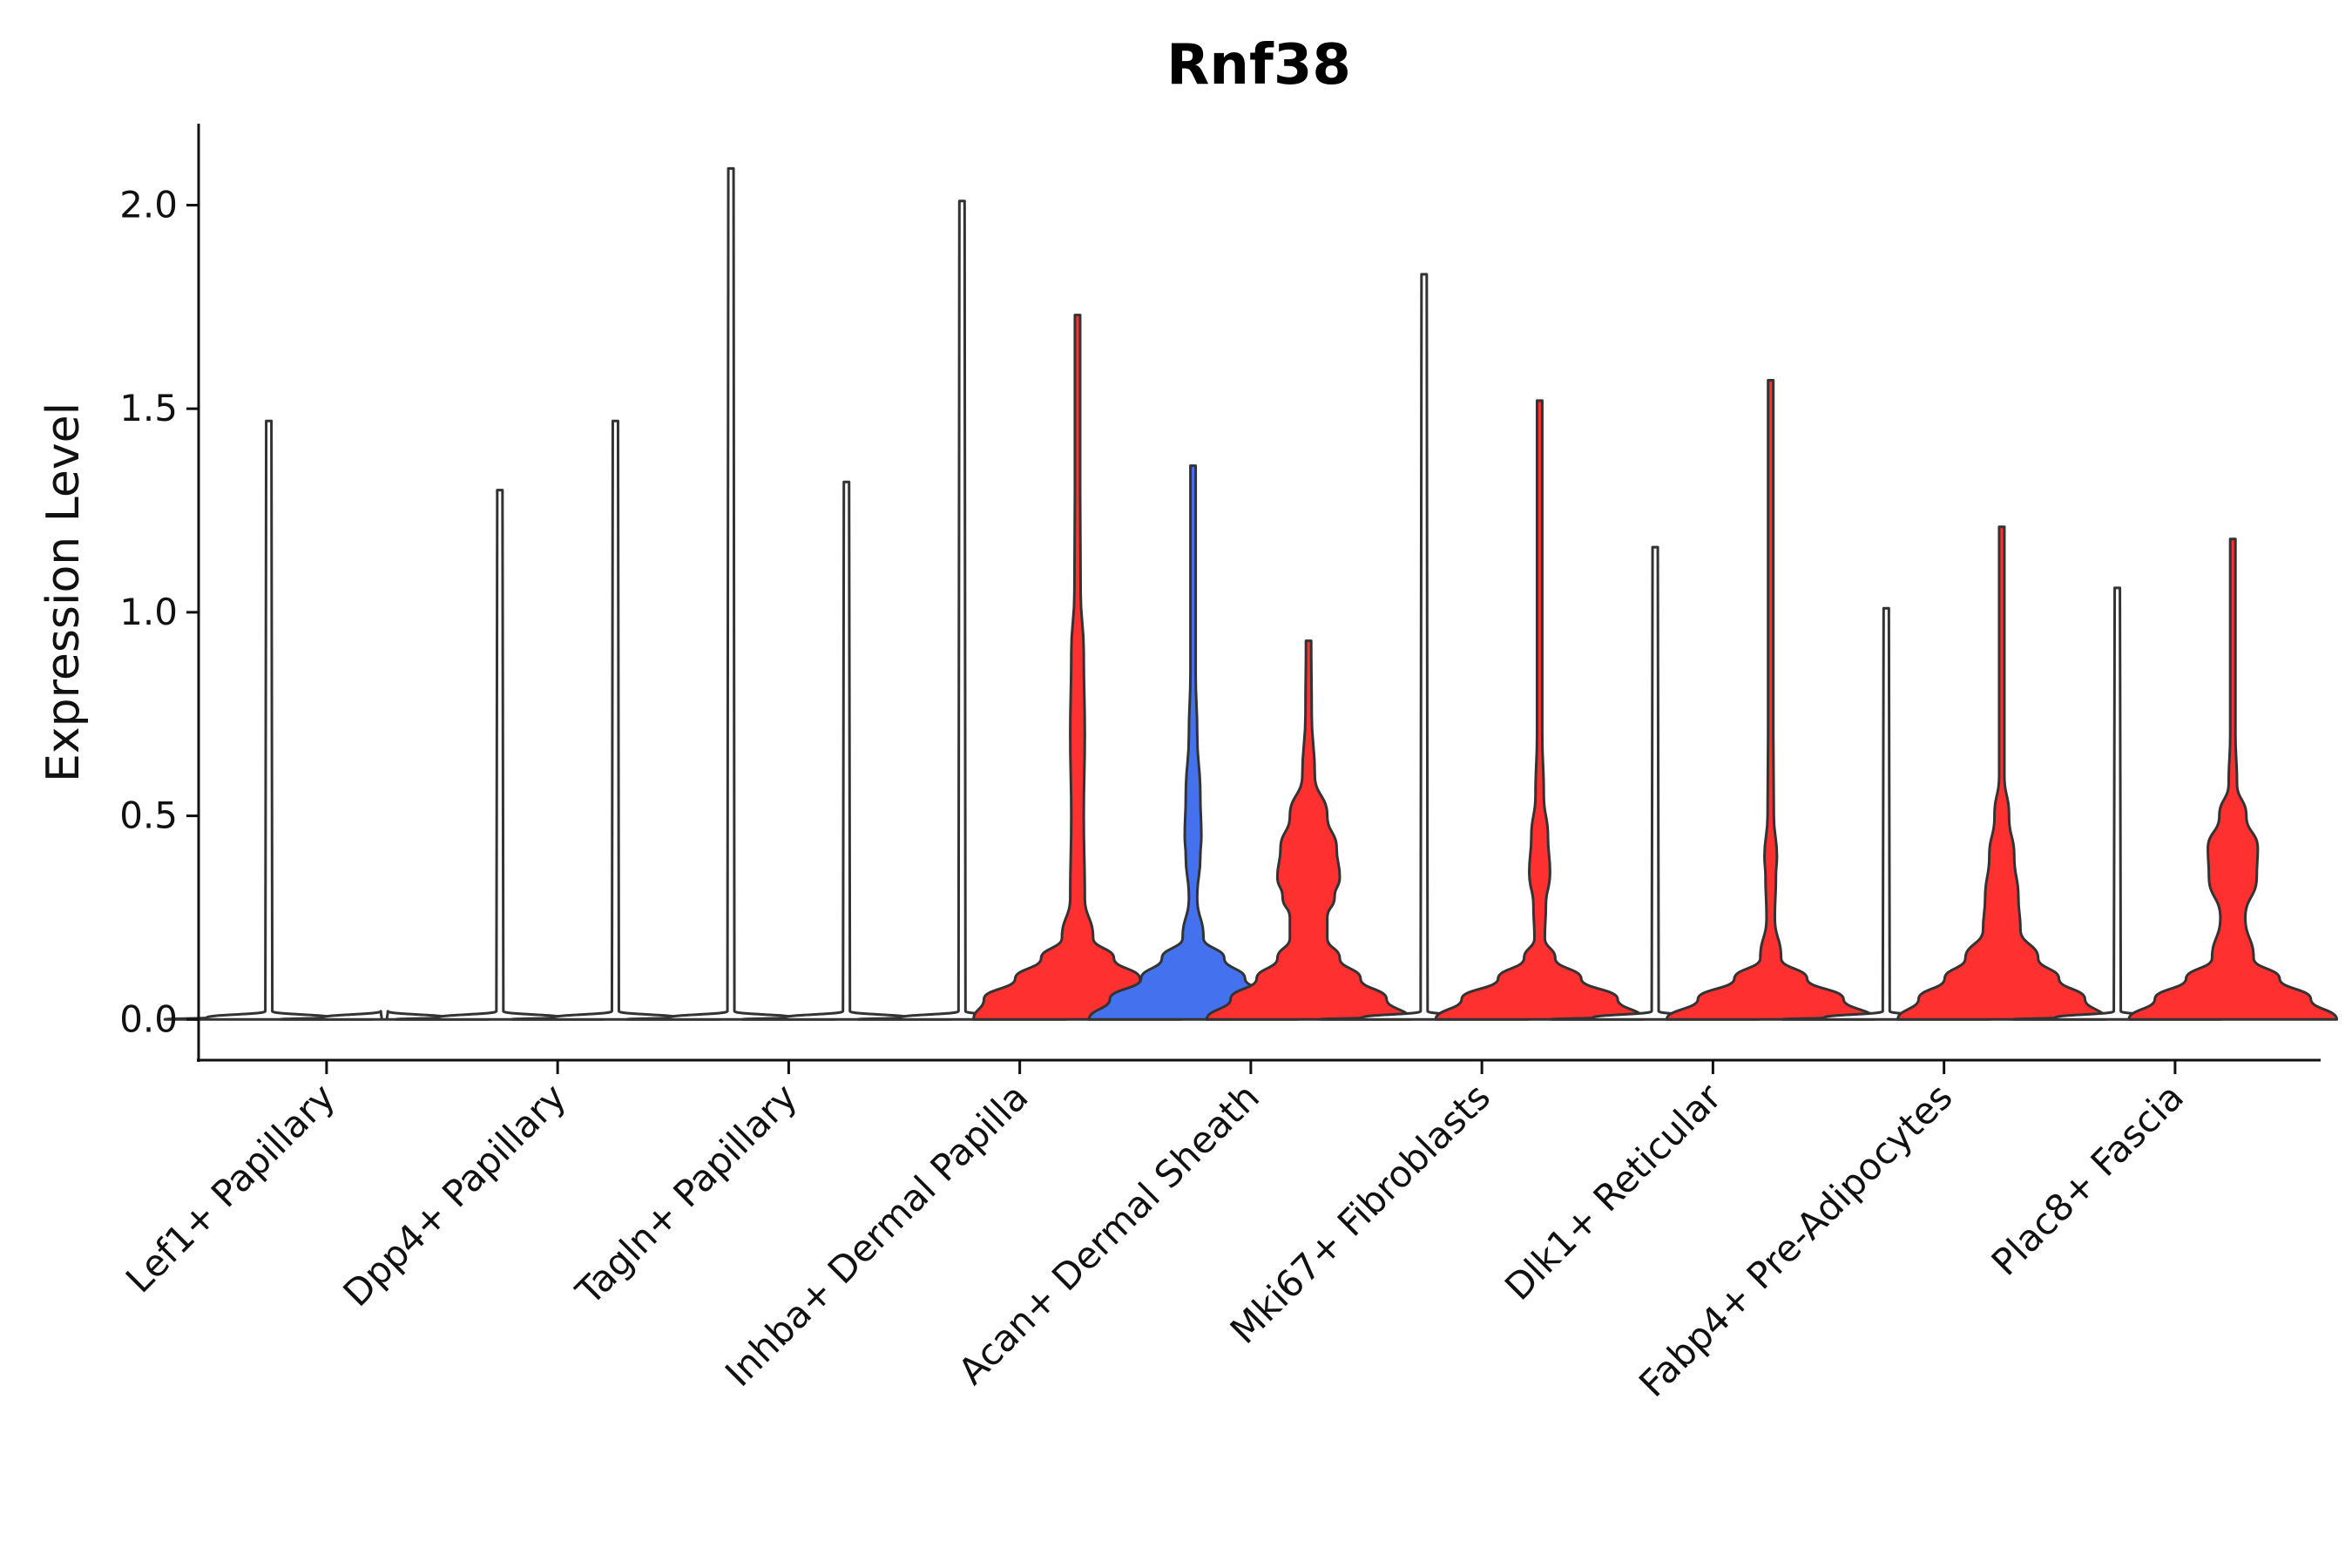 The height and width of the screenshot is (1568, 2352). I want to click on y-tick-label: 0.5, so click(148, 815).